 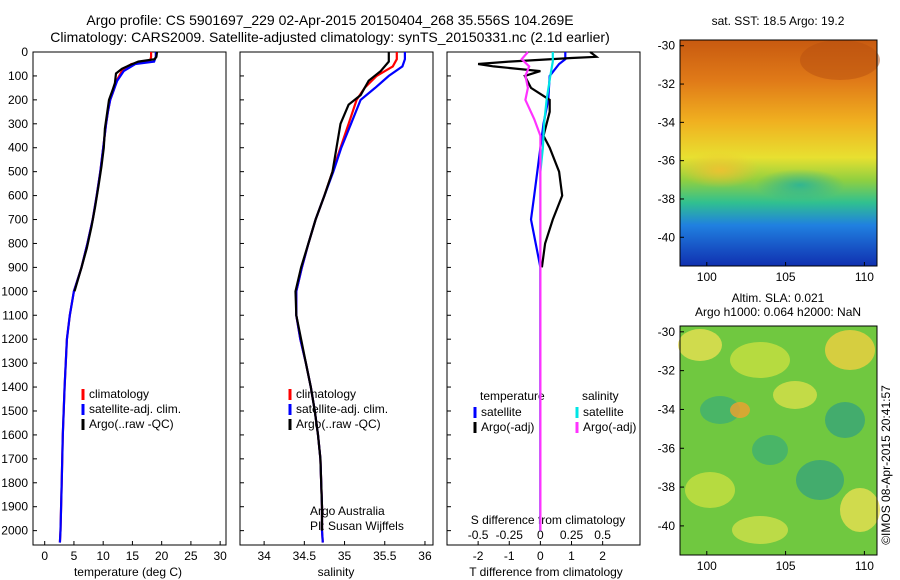 What do you see at coordinates (571, 556) in the screenshot?
I see `x-tick-label: 1` at bounding box center [571, 556].